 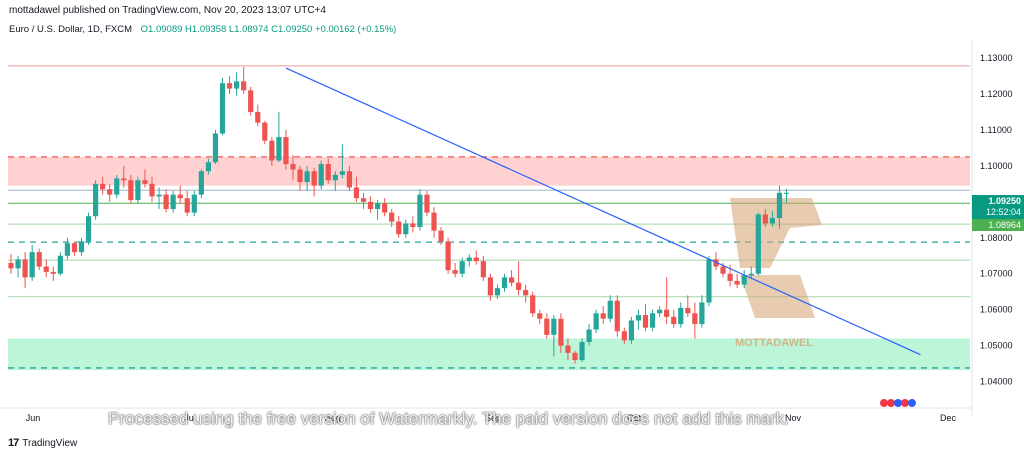 I want to click on bar-countdown: 12:52:04, so click(x=1003, y=212).